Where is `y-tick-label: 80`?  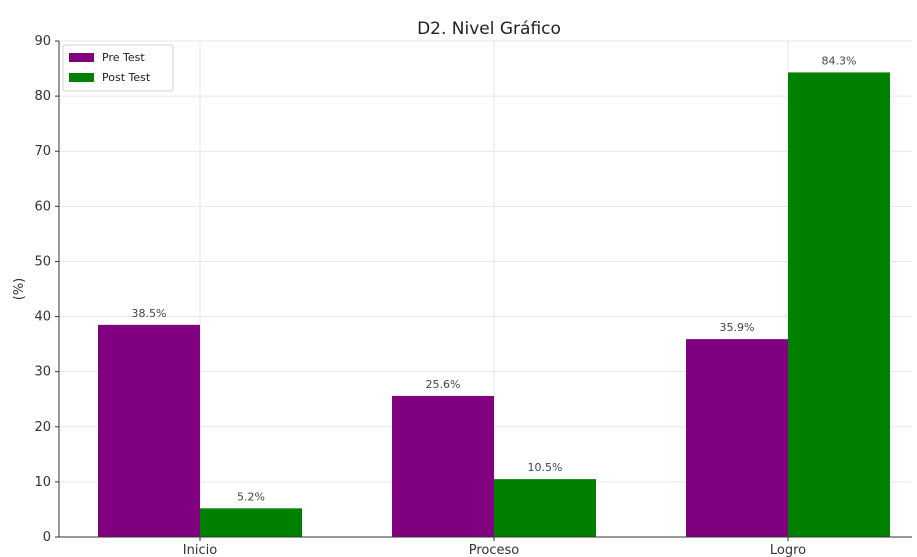
y-tick-label: 80 is located at coordinates (42, 96).